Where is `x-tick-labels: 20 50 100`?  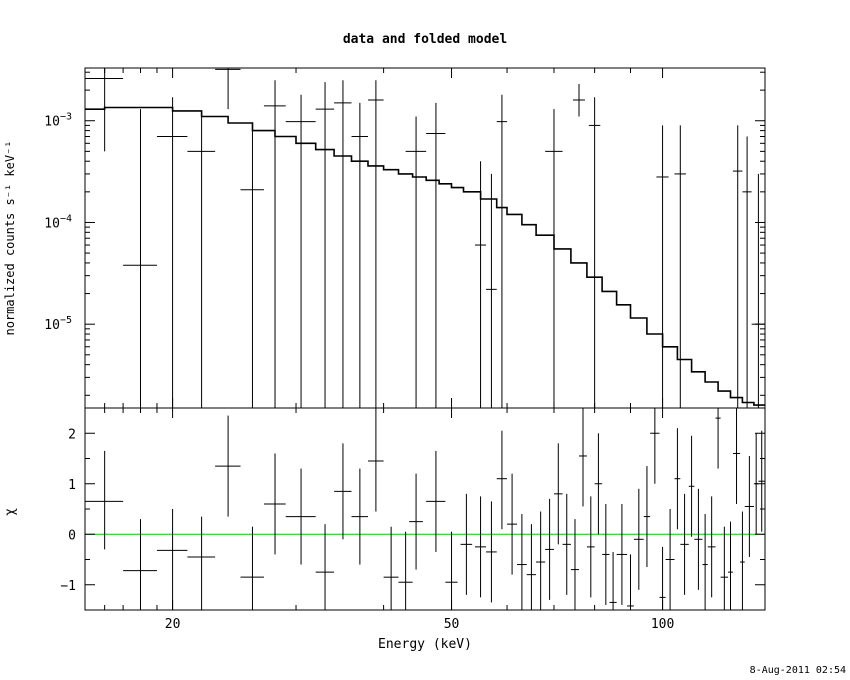
x-tick-labels: 20 50 100 is located at coordinates (420, 624).